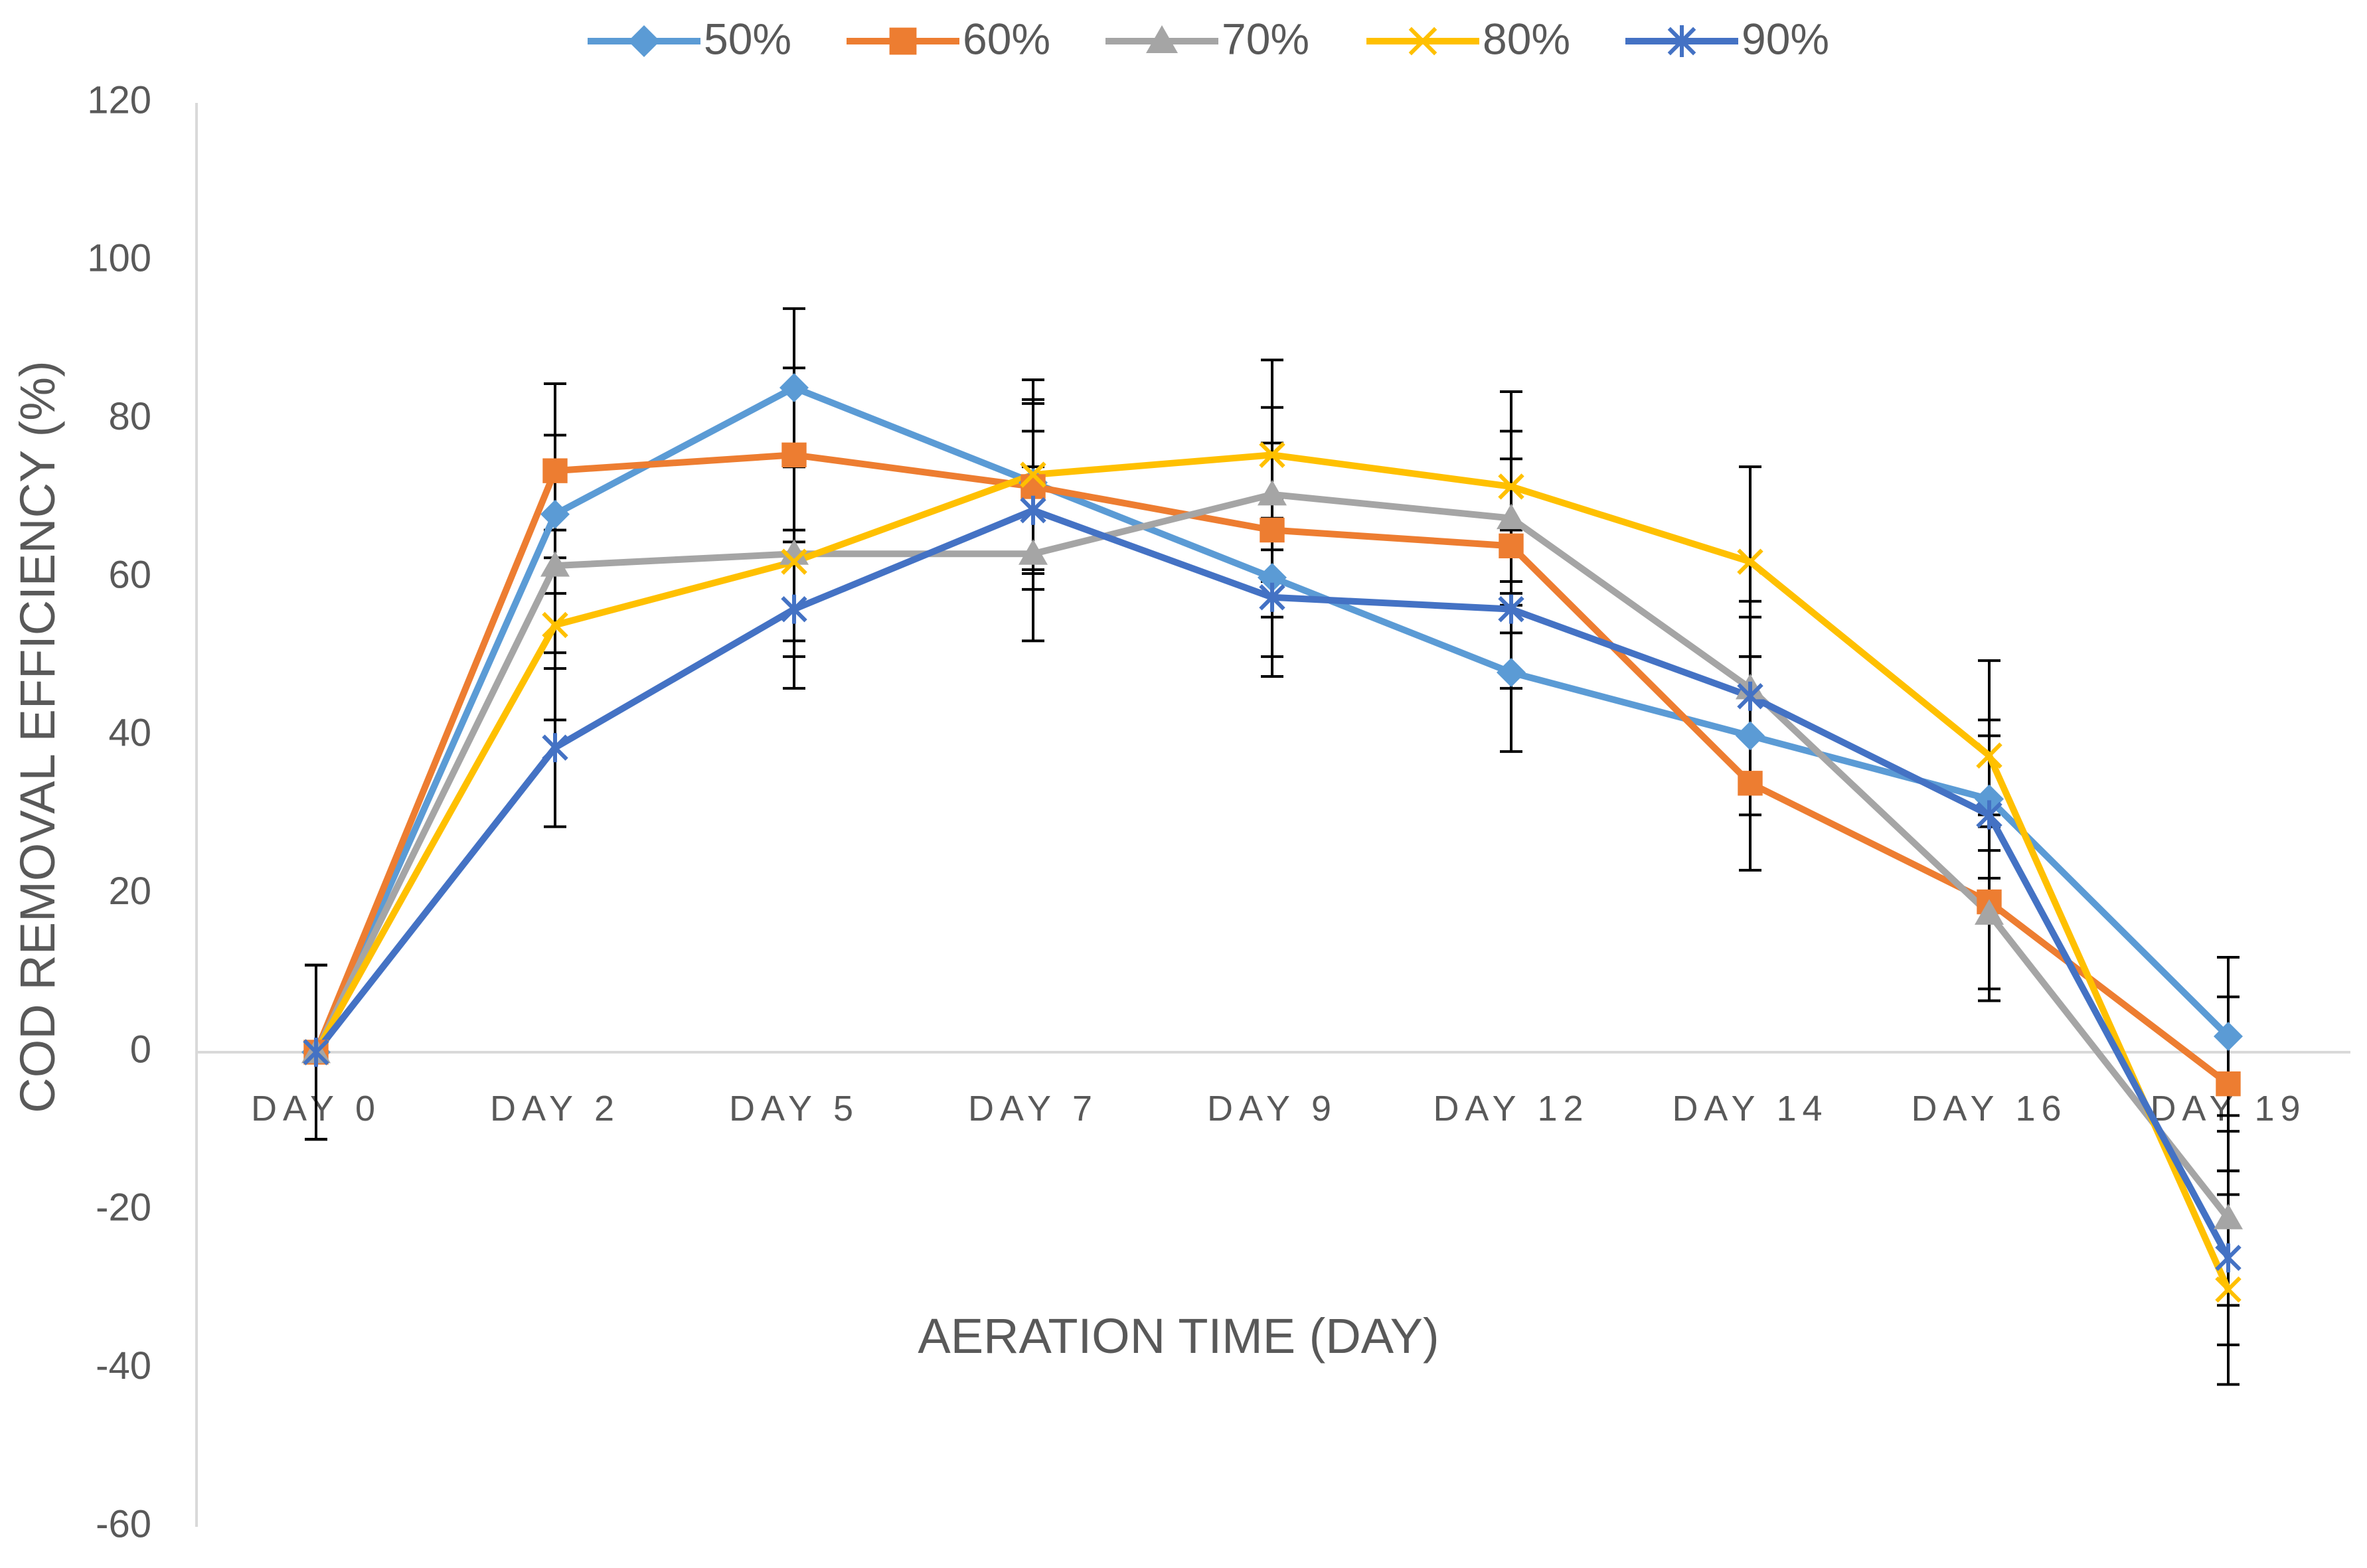 The height and width of the screenshot is (1568, 2367). Describe the element at coordinates (689, 38) in the screenshot. I see `legend-entry: 50%` at that location.